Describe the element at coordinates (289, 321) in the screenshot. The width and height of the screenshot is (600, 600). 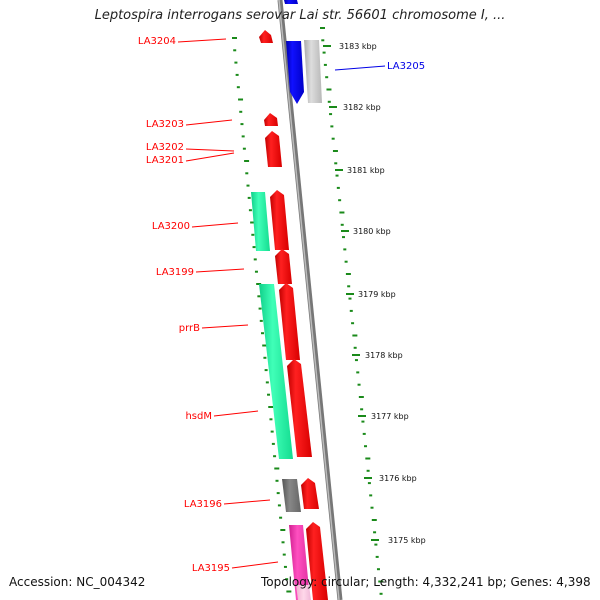
I see `feature-prrb` at that location.